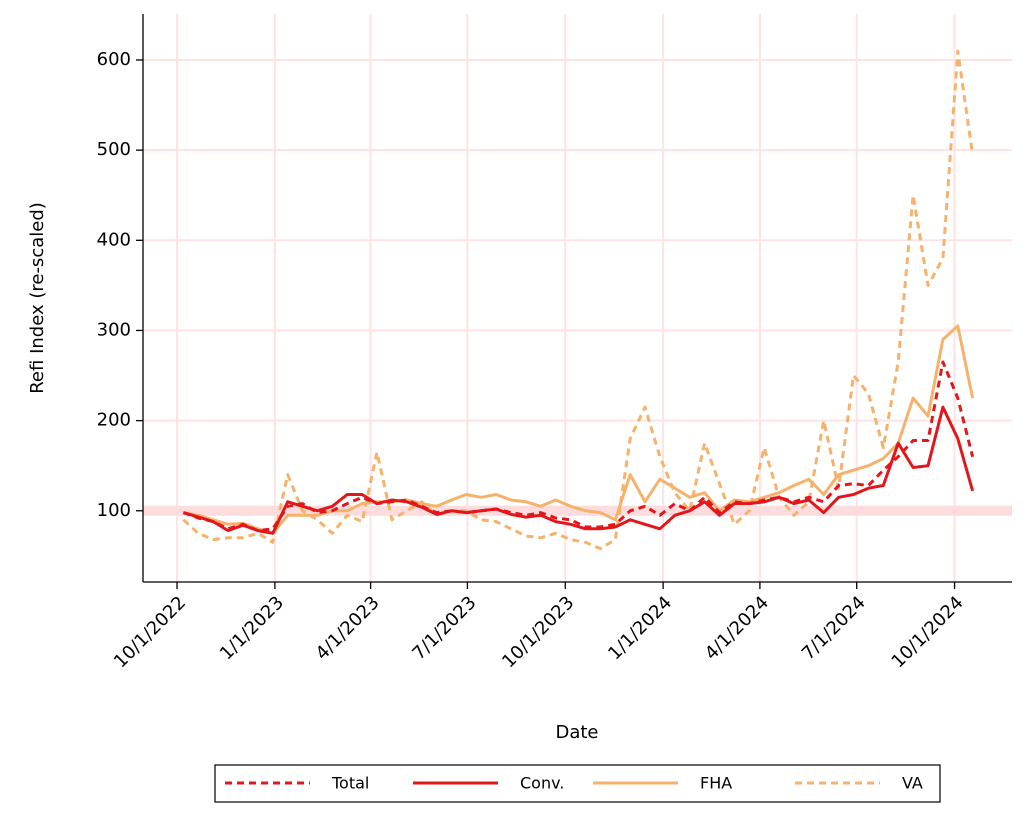 Image resolution: width=1024 pixels, height=834 pixels. Describe the element at coordinates (834, 628) in the screenshot. I see `x-tick-label: 7/1/2024` at that location.